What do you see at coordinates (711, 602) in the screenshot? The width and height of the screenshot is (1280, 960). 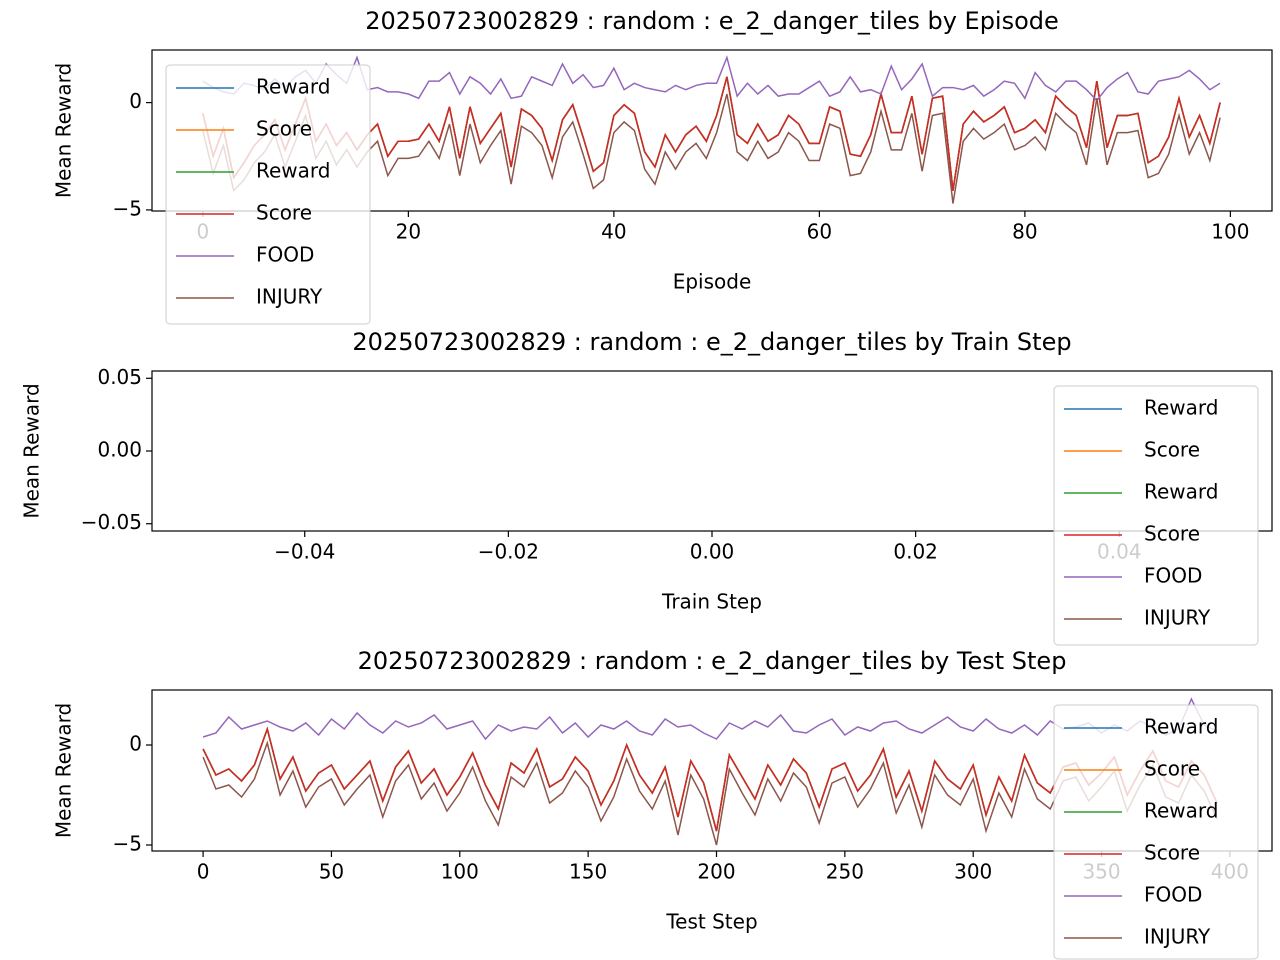 I see `x-axis-label: Train Step` at bounding box center [711, 602].